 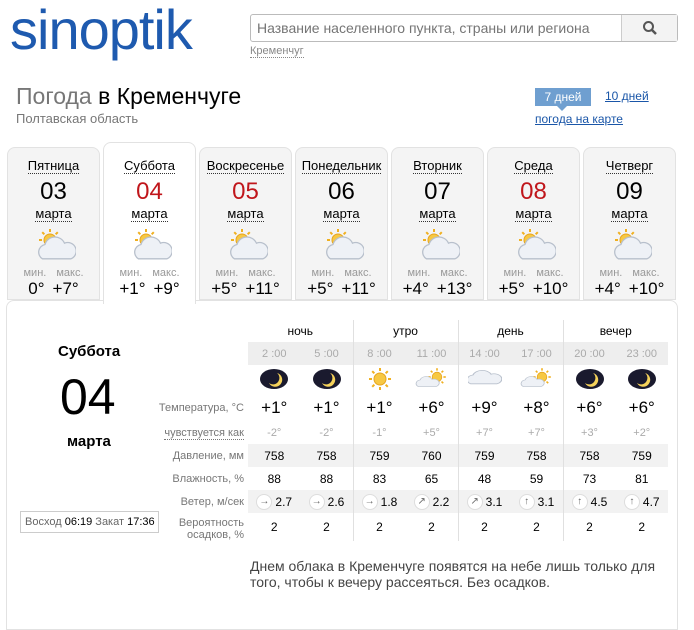 I want to click on search-box, so click(x=464, y=28).